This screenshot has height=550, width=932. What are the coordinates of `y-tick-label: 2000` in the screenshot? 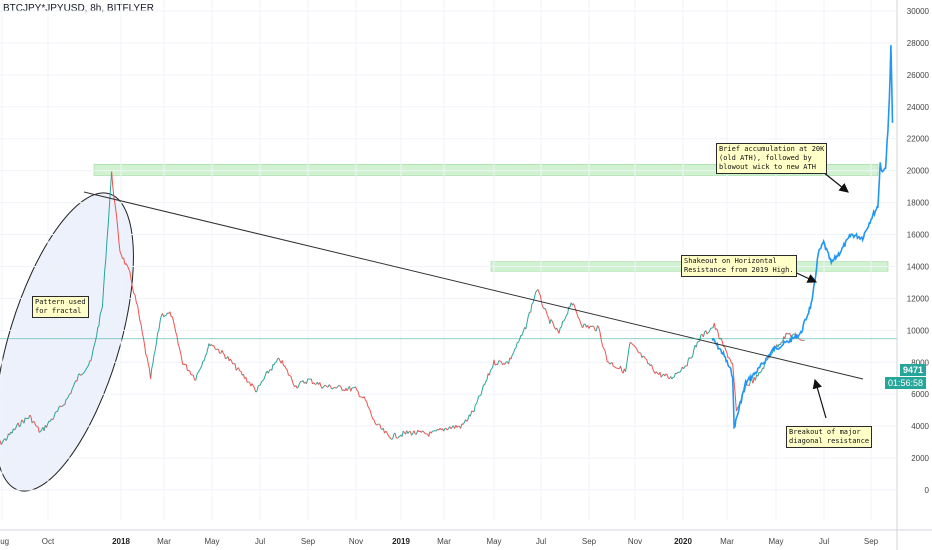 It's located at (920, 458).